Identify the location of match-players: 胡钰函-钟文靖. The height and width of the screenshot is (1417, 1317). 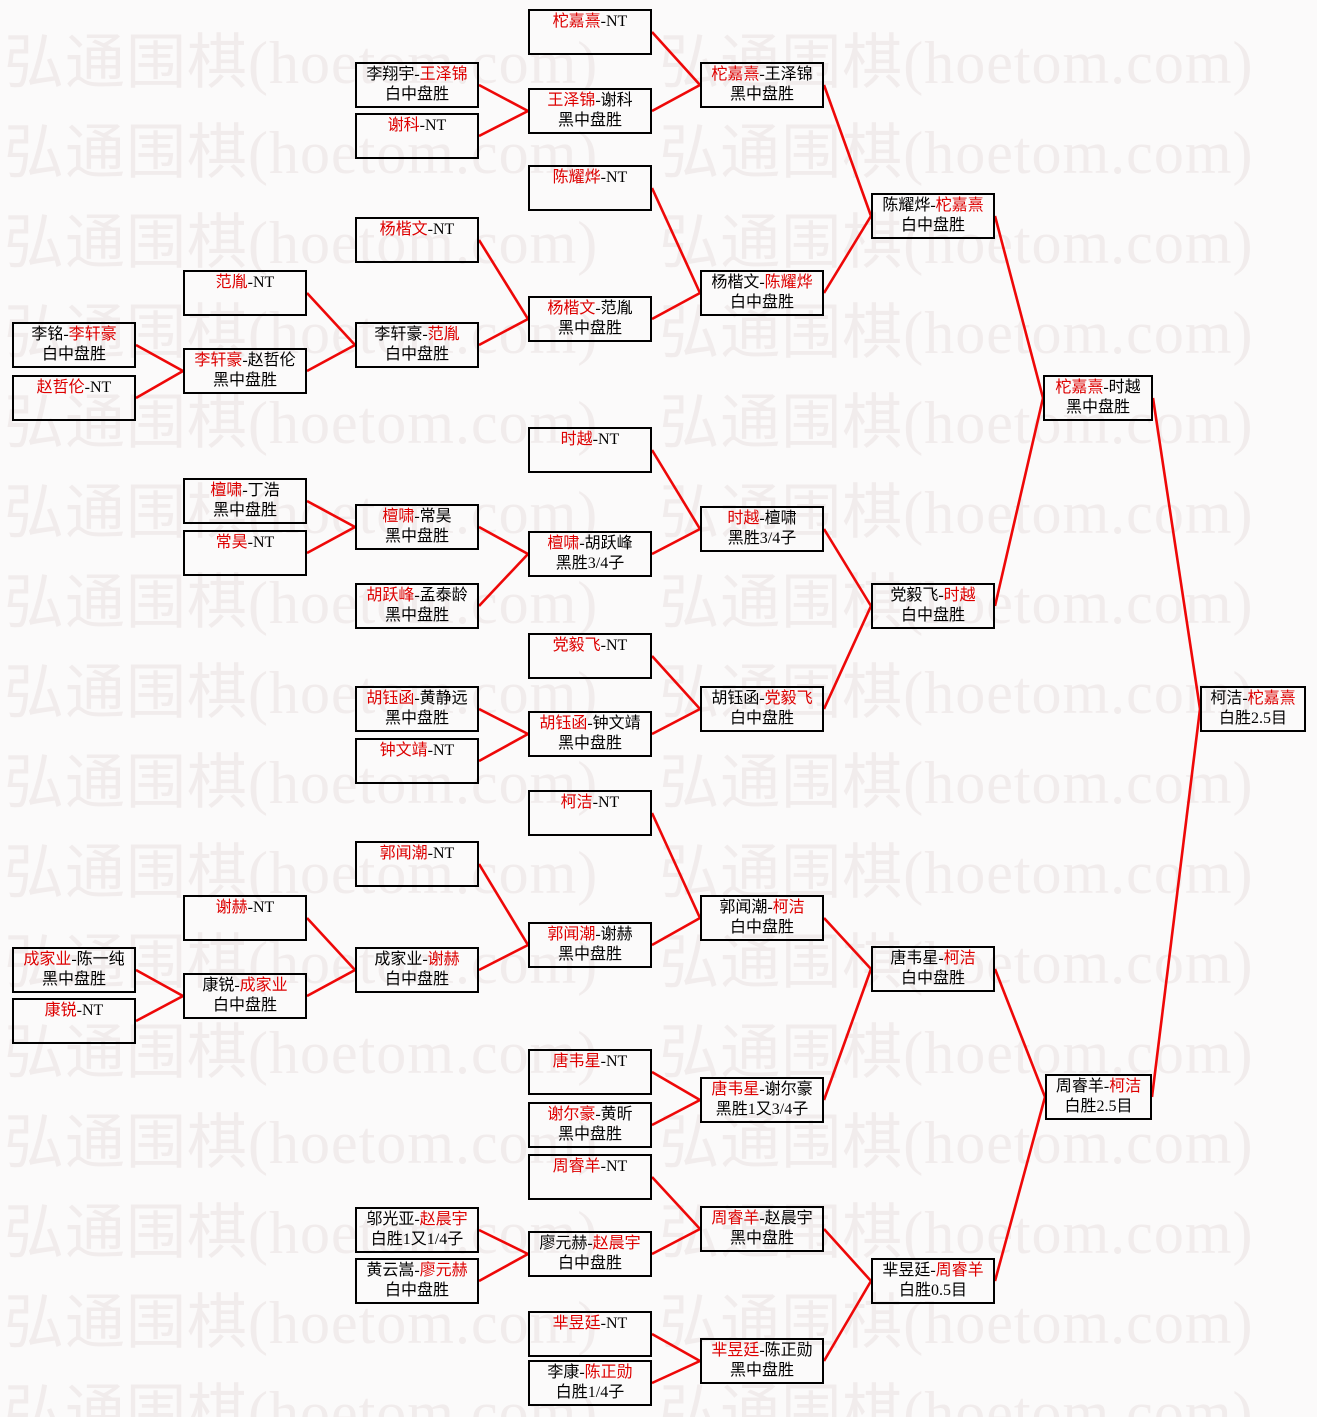
(590, 724).